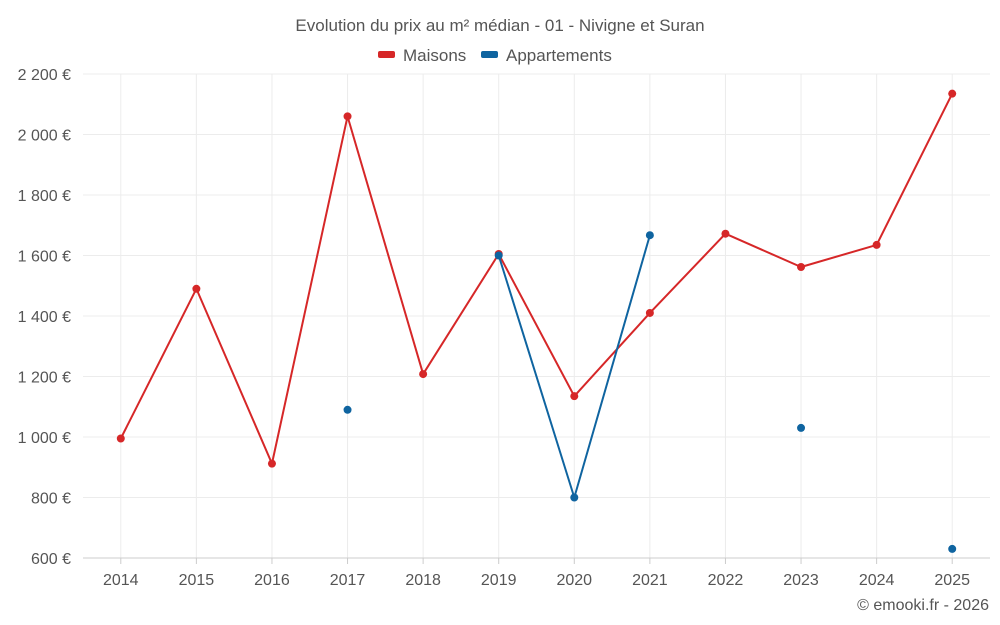 The height and width of the screenshot is (625, 1000). What do you see at coordinates (434, 55) in the screenshot?
I see `legend-label-maisons: Maisons` at bounding box center [434, 55].